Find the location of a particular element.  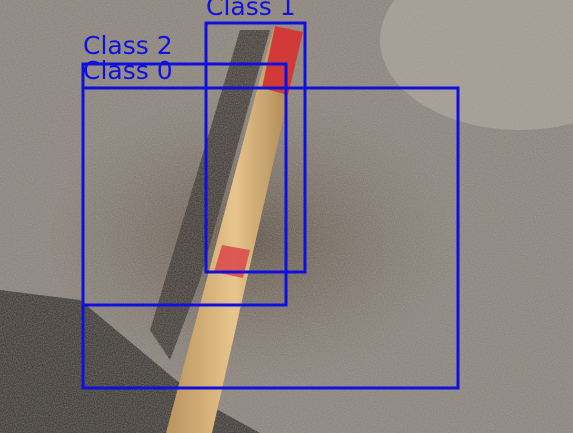

bounding-box is located at coordinates (255, 147).